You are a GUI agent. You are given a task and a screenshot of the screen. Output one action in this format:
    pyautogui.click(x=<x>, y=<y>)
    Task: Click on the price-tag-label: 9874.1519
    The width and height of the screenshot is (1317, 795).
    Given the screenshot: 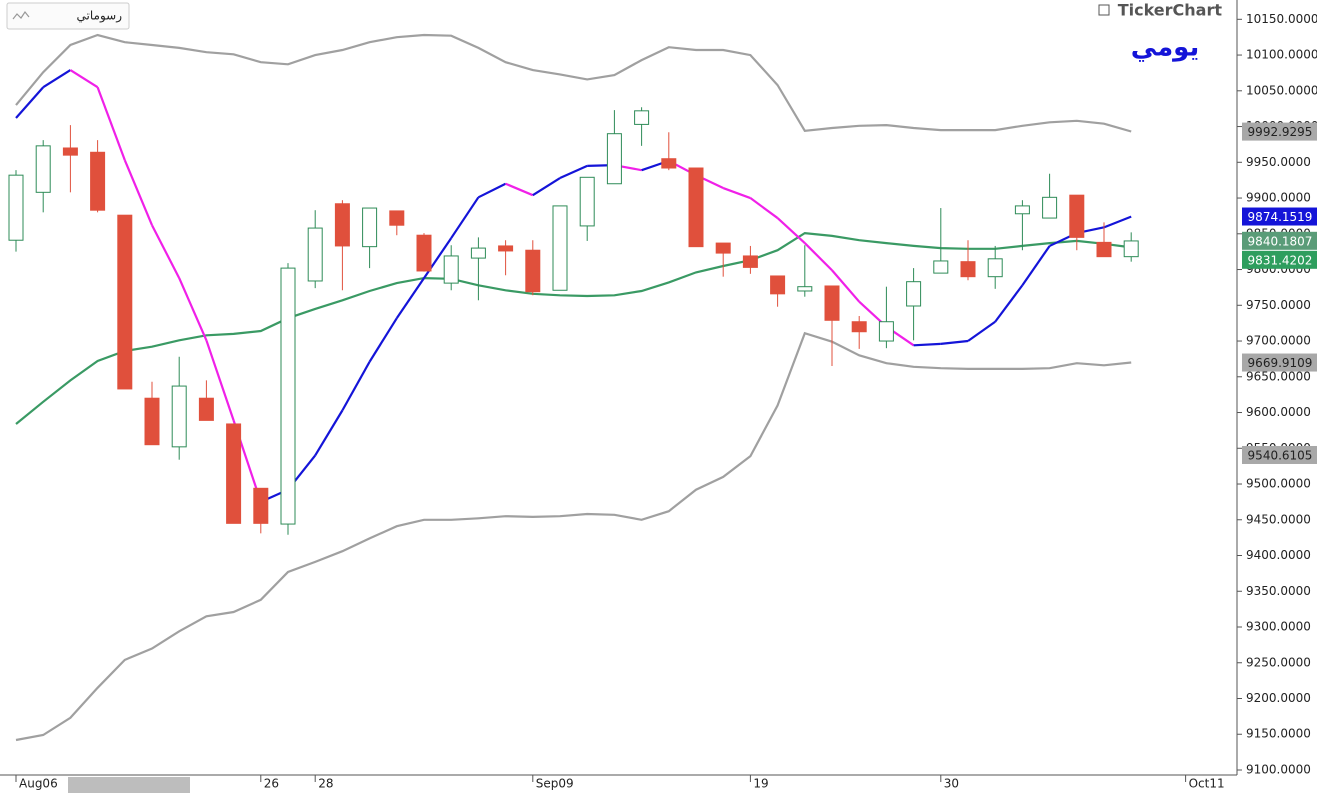 What is the action you would take?
    pyautogui.click(x=1280, y=217)
    